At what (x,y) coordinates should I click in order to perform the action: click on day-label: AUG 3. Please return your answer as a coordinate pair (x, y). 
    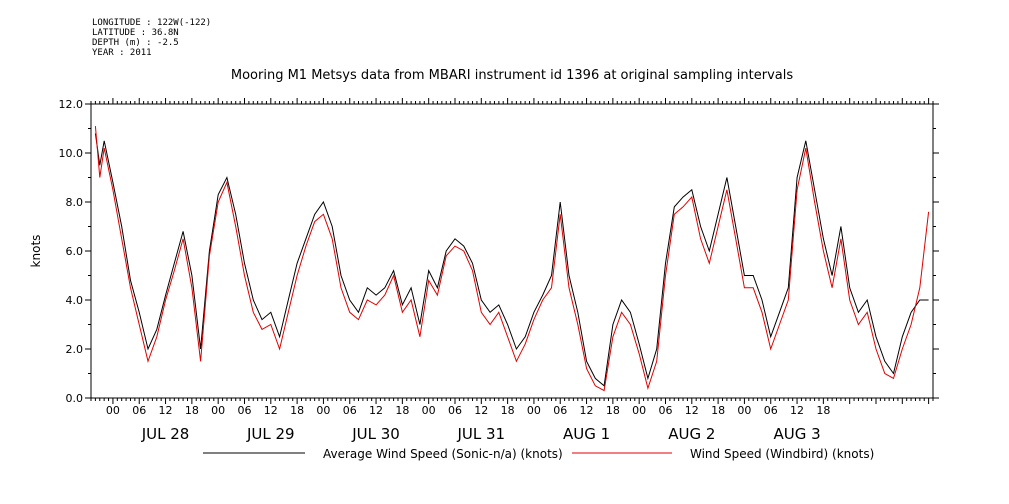
    Looking at the image, I should click on (796, 434).